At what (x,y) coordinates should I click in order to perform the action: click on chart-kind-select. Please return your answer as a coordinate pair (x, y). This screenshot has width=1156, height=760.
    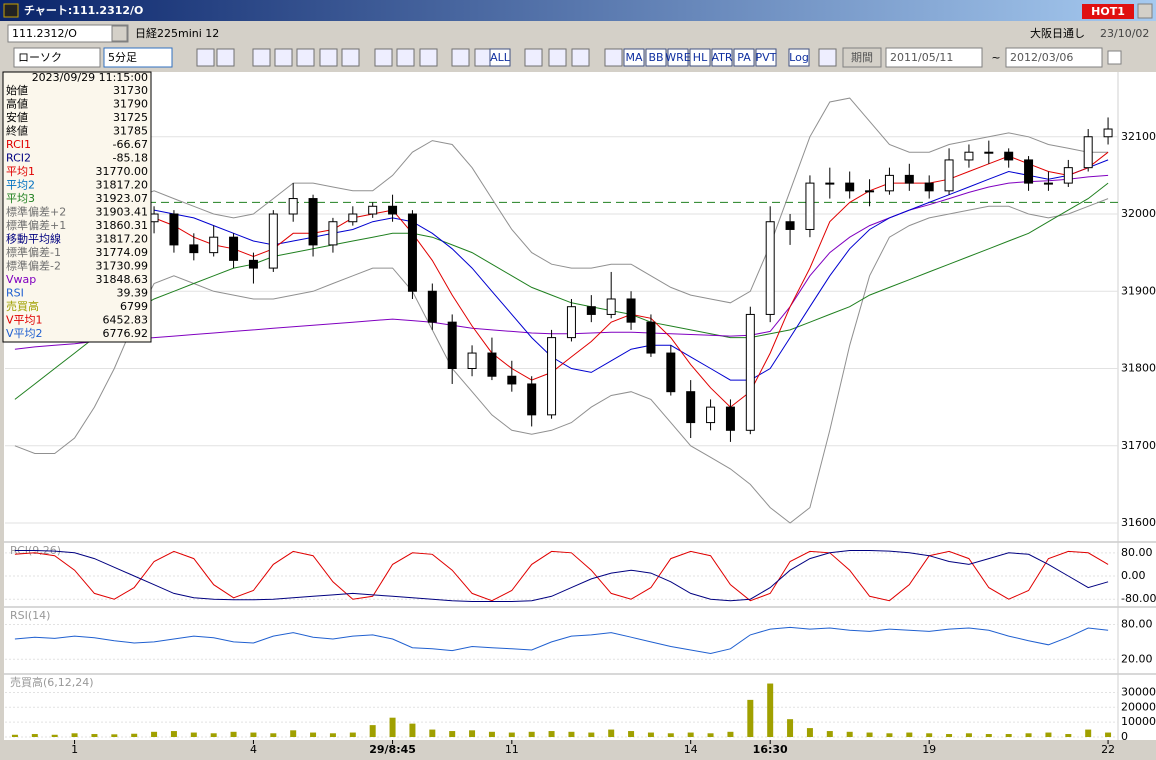
    Looking at the image, I should click on (57, 57).